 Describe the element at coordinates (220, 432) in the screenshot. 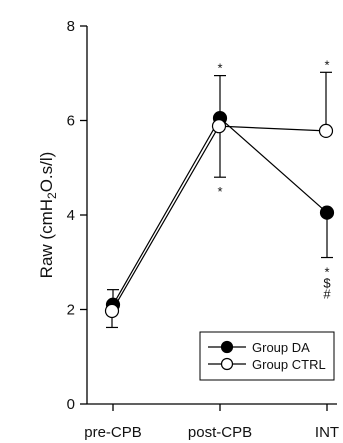

I see `x-tick-label: post-CPB` at that location.